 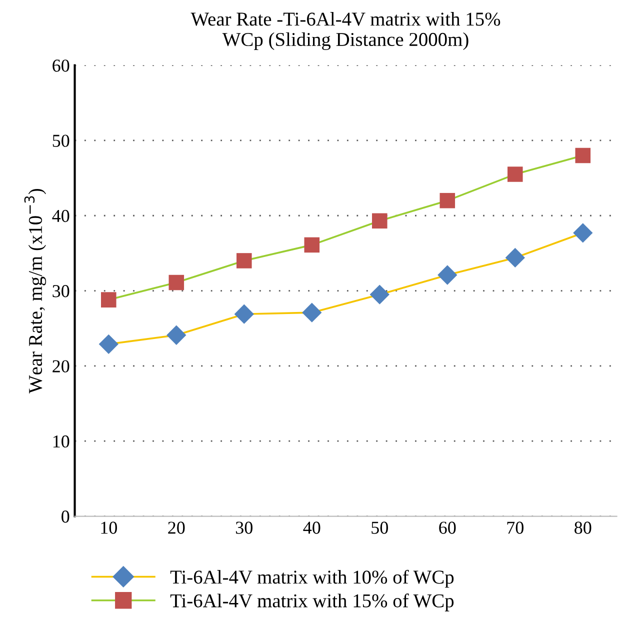 I want to click on chart-title: Wear Rate -Ti-6Al-4V matrix with 15% WCp (Sliding Distance 2000m), so click(x=345, y=31).